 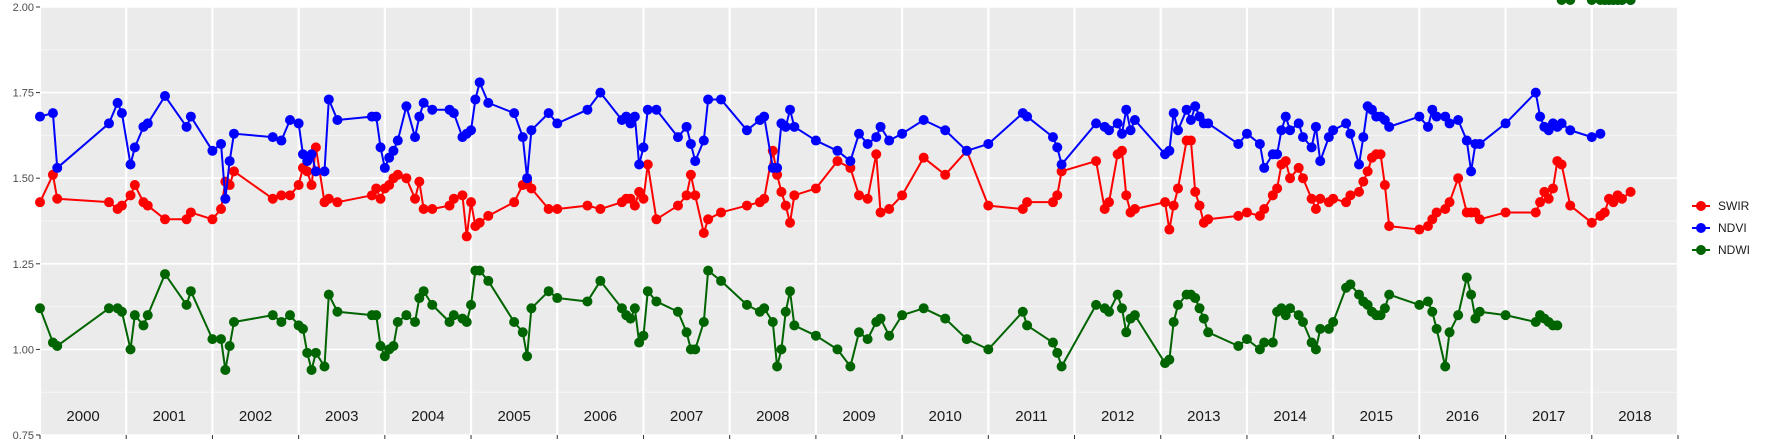 I want to click on year-label: 2014, so click(x=1289, y=416).